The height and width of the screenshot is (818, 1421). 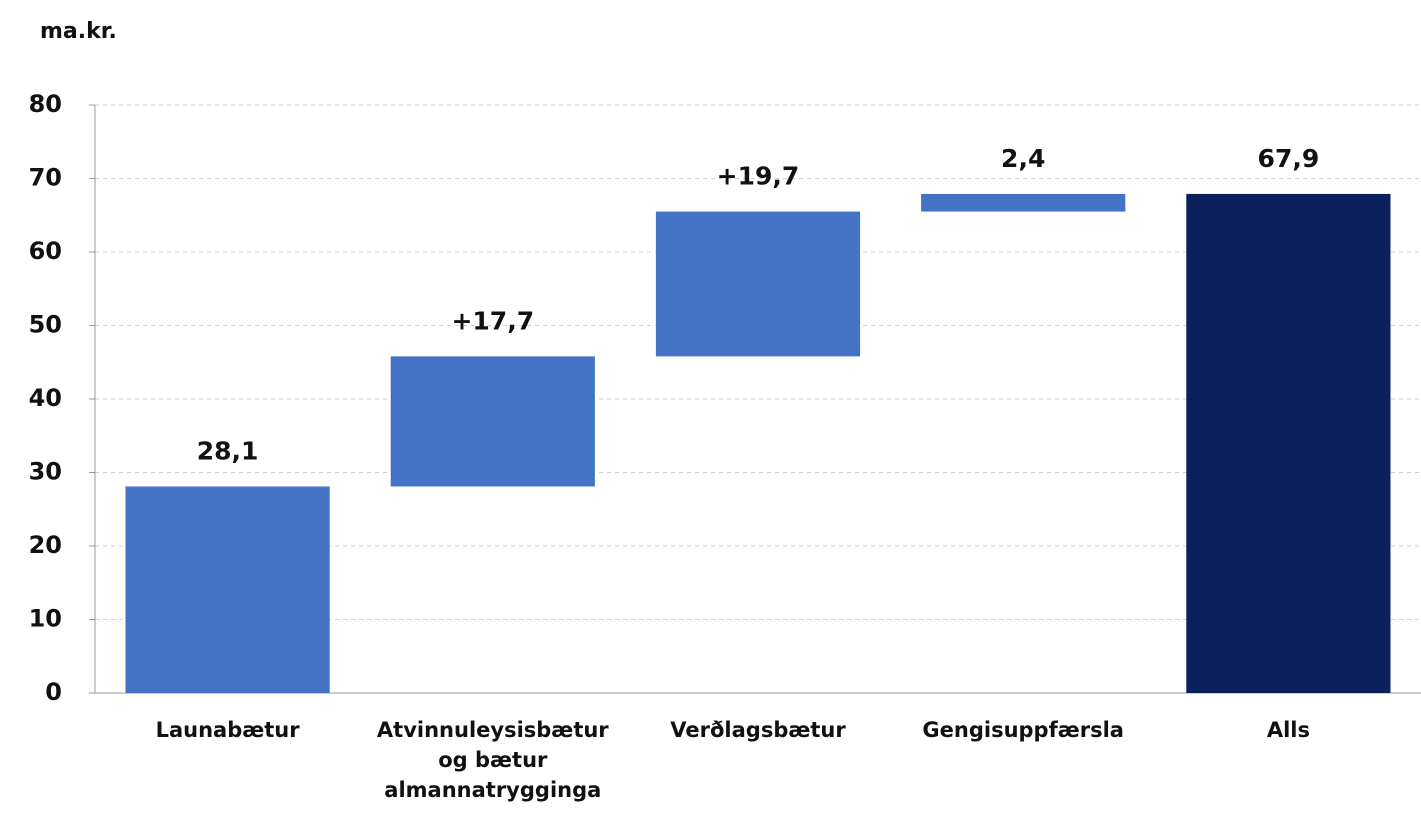 What do you see at coordinates (45, 104) in the screenshot?
I see `y-tick-label: 80` at bounding box center [45, 104].